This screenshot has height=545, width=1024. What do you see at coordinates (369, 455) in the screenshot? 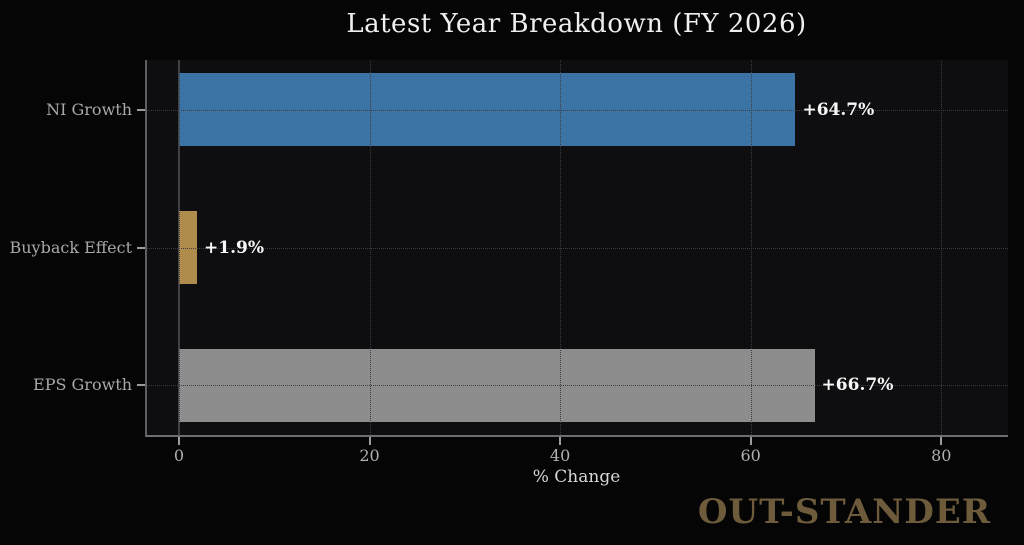
I see `x-tick-label: 20` at bounding box center [369, 455].